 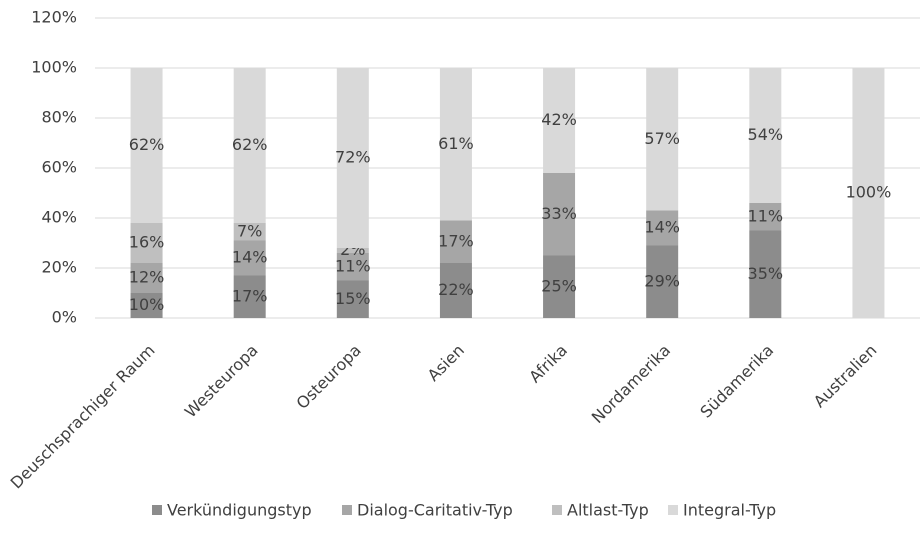 I want to click on data-label: 10%, so click(x=147, y=304).